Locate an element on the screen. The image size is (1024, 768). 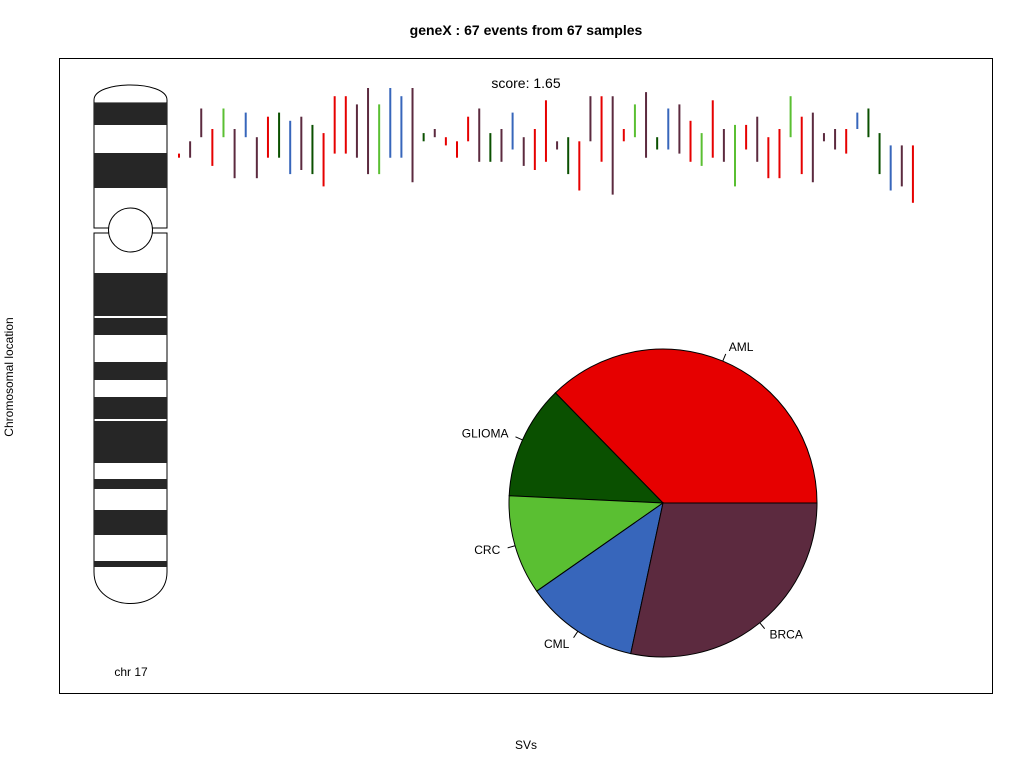
pie-label-aml: AML is located at coordinates (741, 347).